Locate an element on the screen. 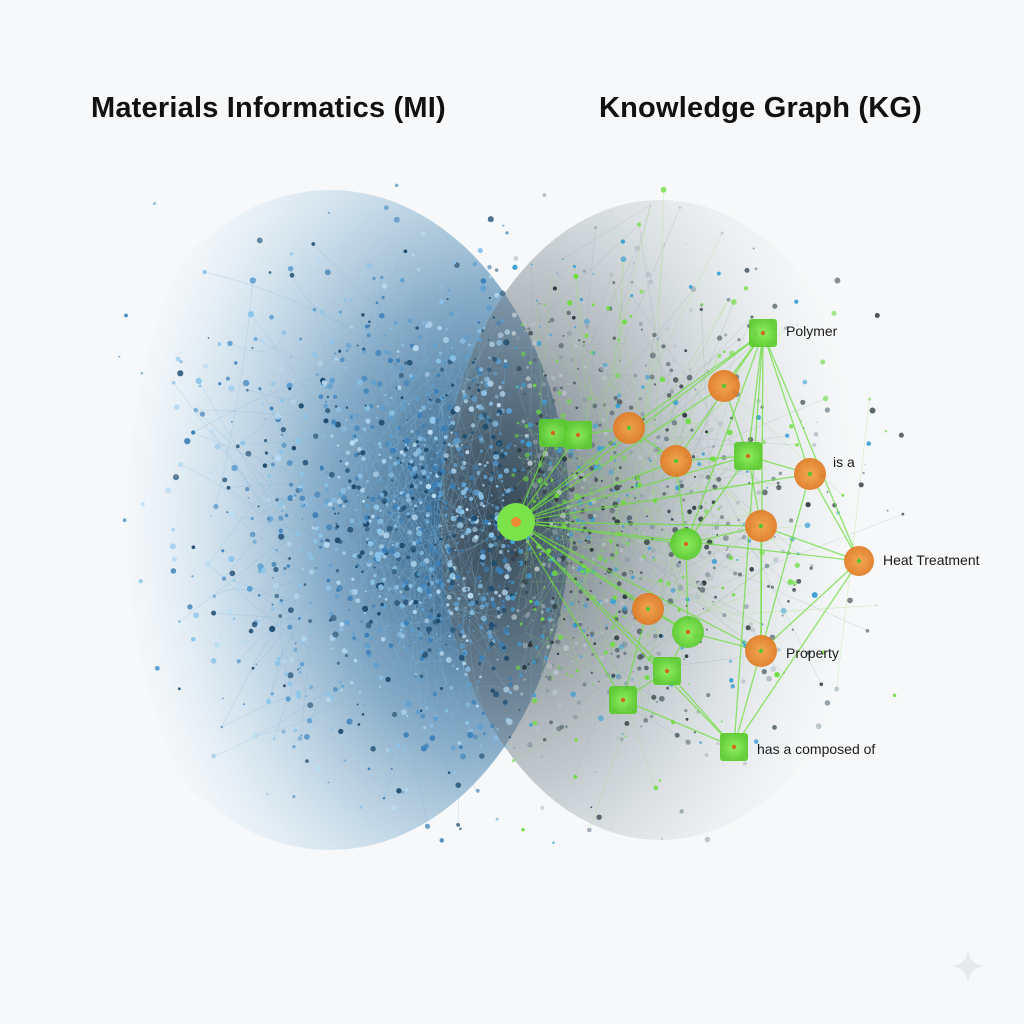 The height and width of the screenshot is (1024, 1024). property-label: Property is located at coordinates (812, 653).